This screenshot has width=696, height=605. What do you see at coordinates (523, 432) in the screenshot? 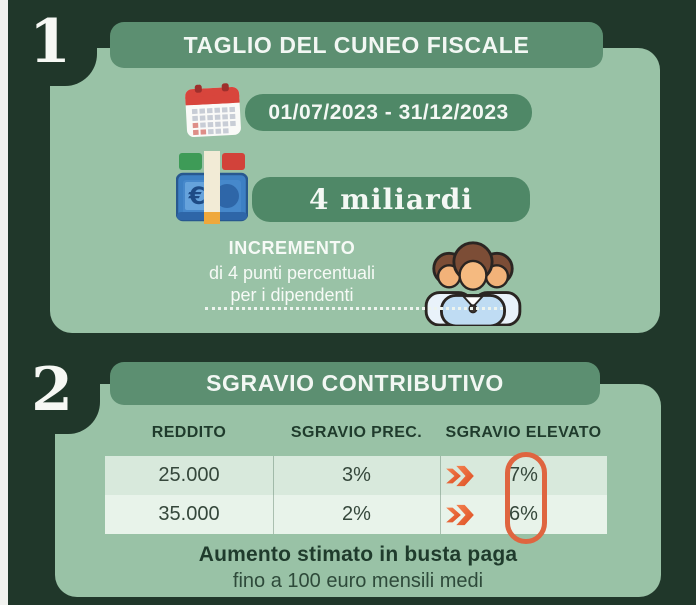
I see `col-header-sgravio-elevato: SGRAVIO ELEVATO` at bounding box center [523, 432].